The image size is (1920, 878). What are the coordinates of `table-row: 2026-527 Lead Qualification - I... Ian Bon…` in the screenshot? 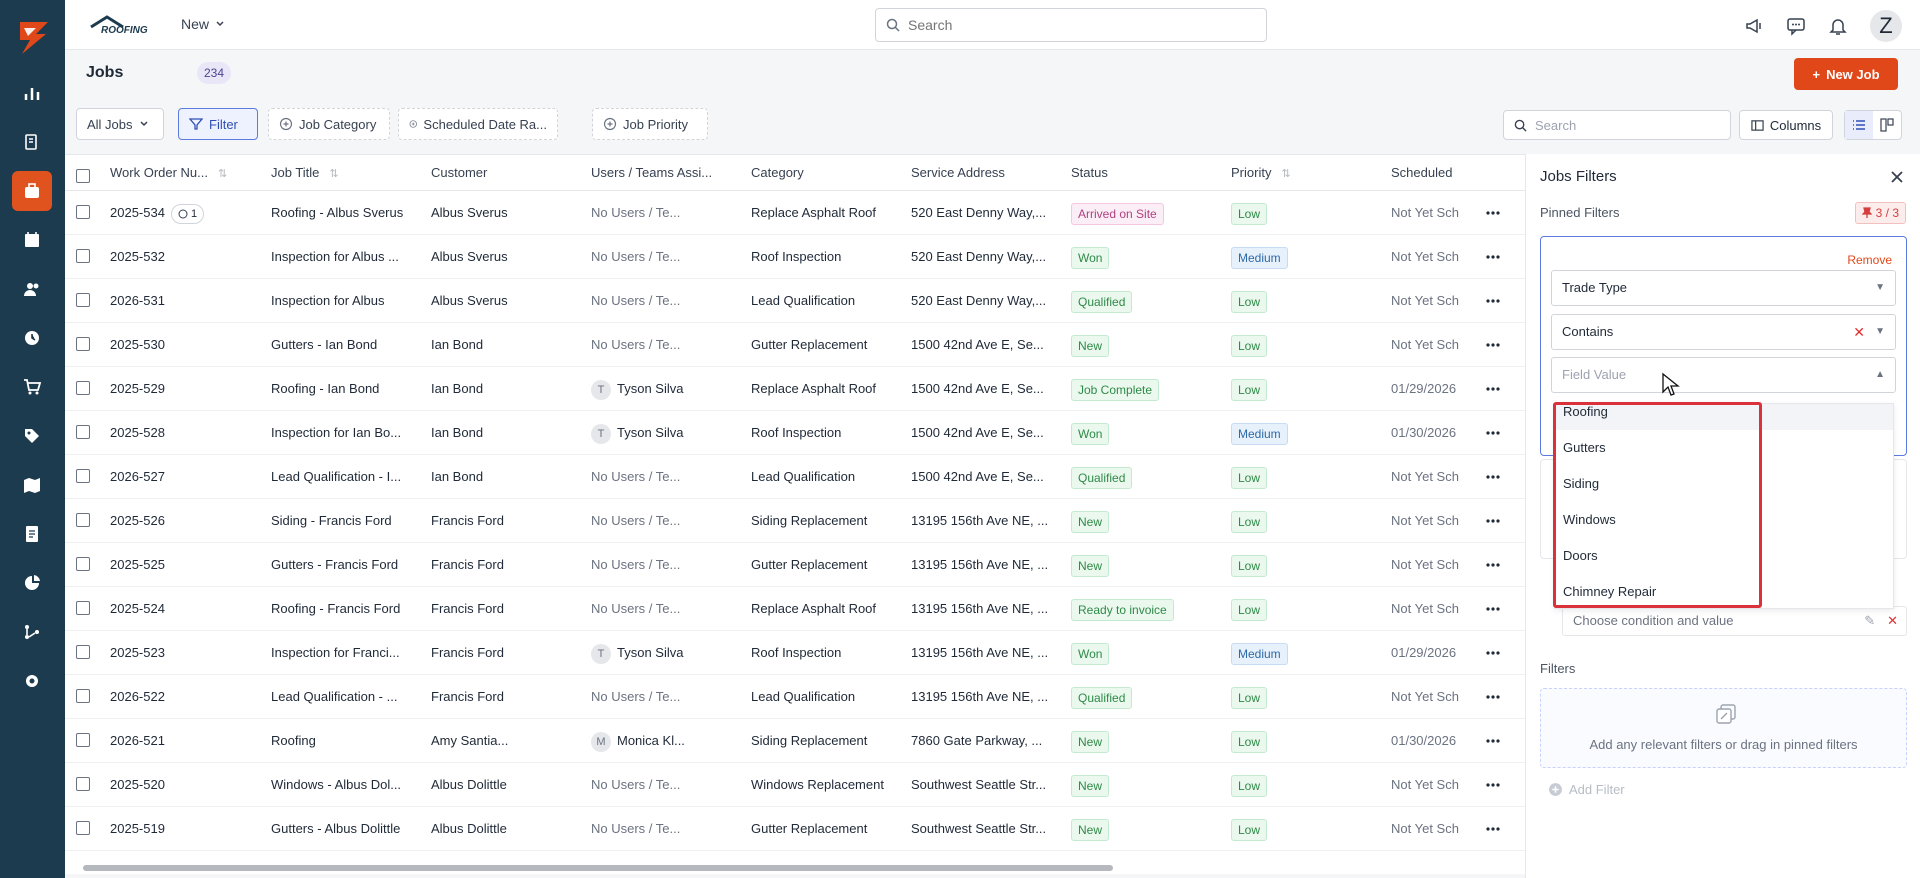 It's located at (795, 477).